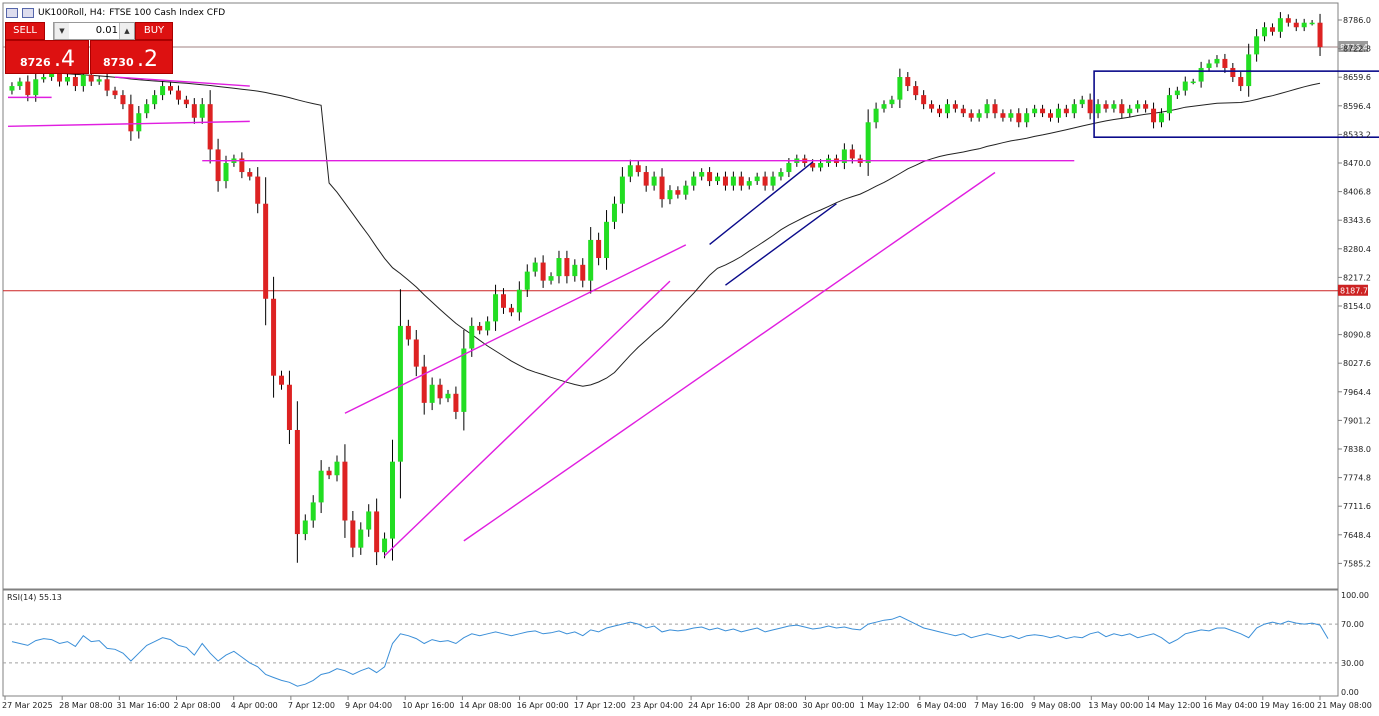  What do you see at coordinates (128, 124) in the screenshot?
I see `trendline` at bounding box center [128, 124].